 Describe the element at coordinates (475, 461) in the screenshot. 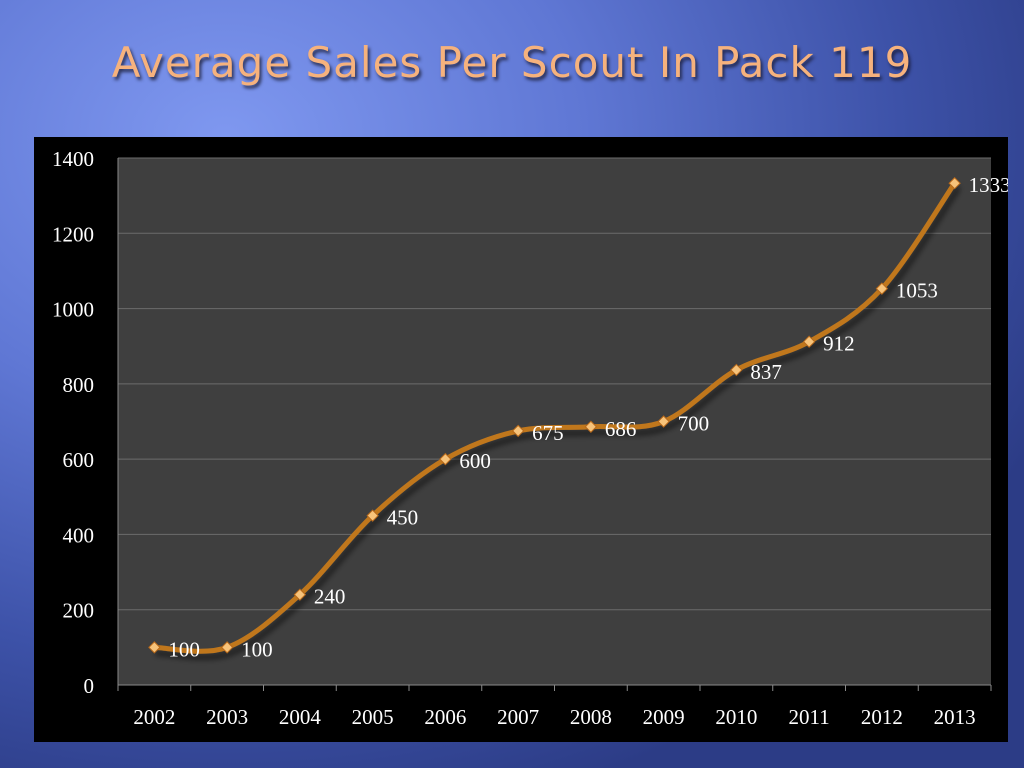

I see `data-label: 600` at that location.